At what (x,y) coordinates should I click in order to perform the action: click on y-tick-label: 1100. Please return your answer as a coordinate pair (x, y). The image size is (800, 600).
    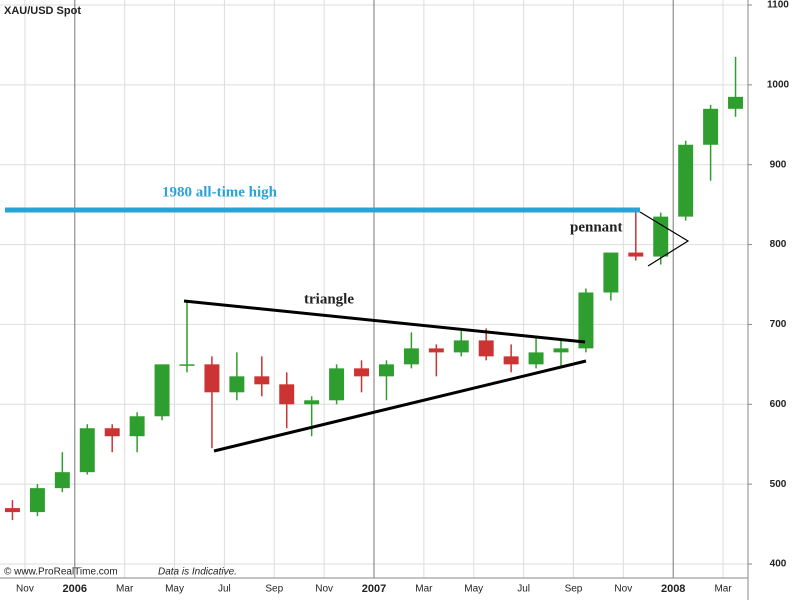
    Looking at the image, I should click on (778, 5).